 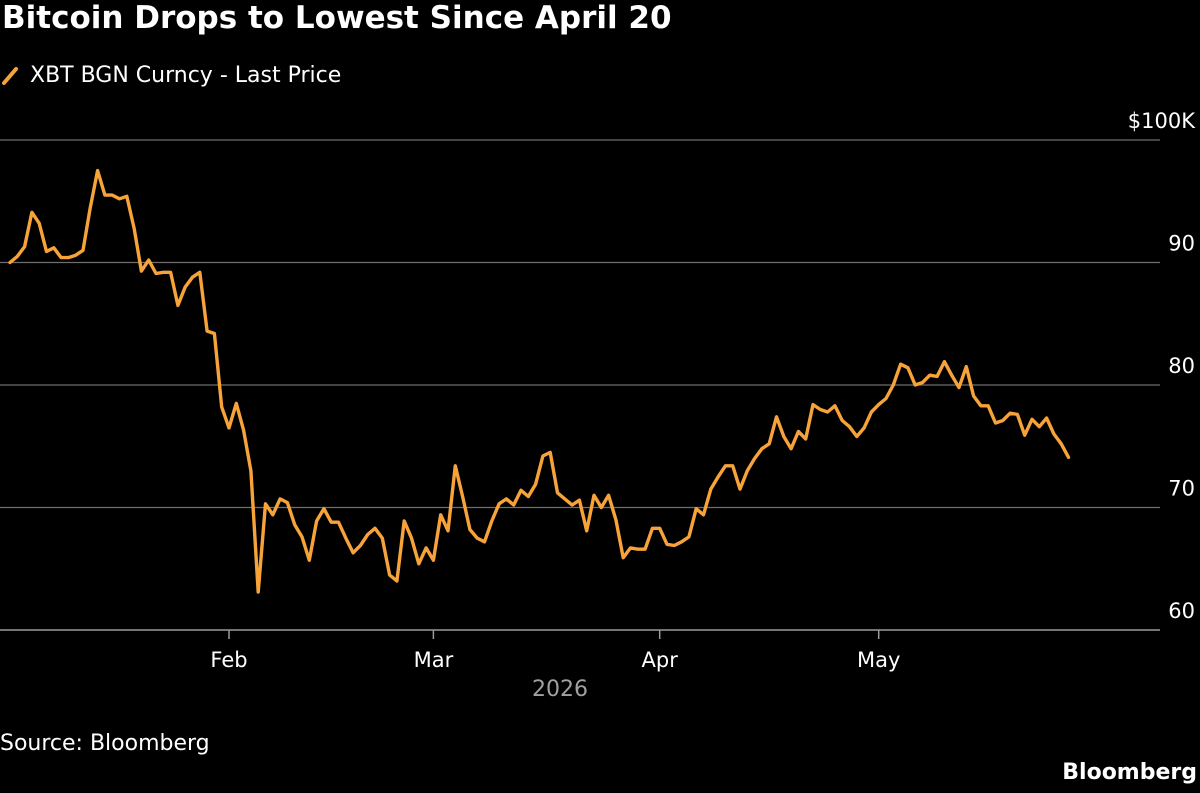 I want to click on legend-label: XBT BGN Curncy - Last Price, so click(x=186, y=75).